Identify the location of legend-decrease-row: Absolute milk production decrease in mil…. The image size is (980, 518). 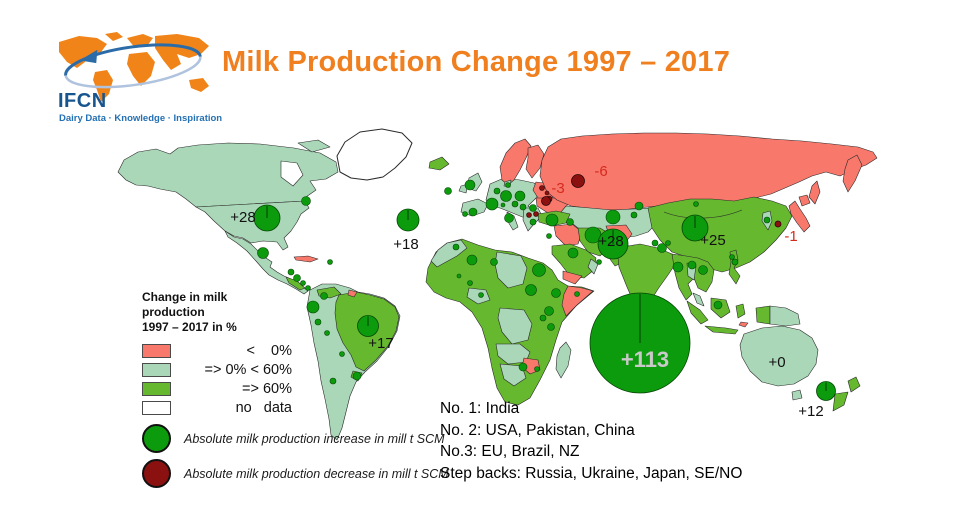
(312, 473).